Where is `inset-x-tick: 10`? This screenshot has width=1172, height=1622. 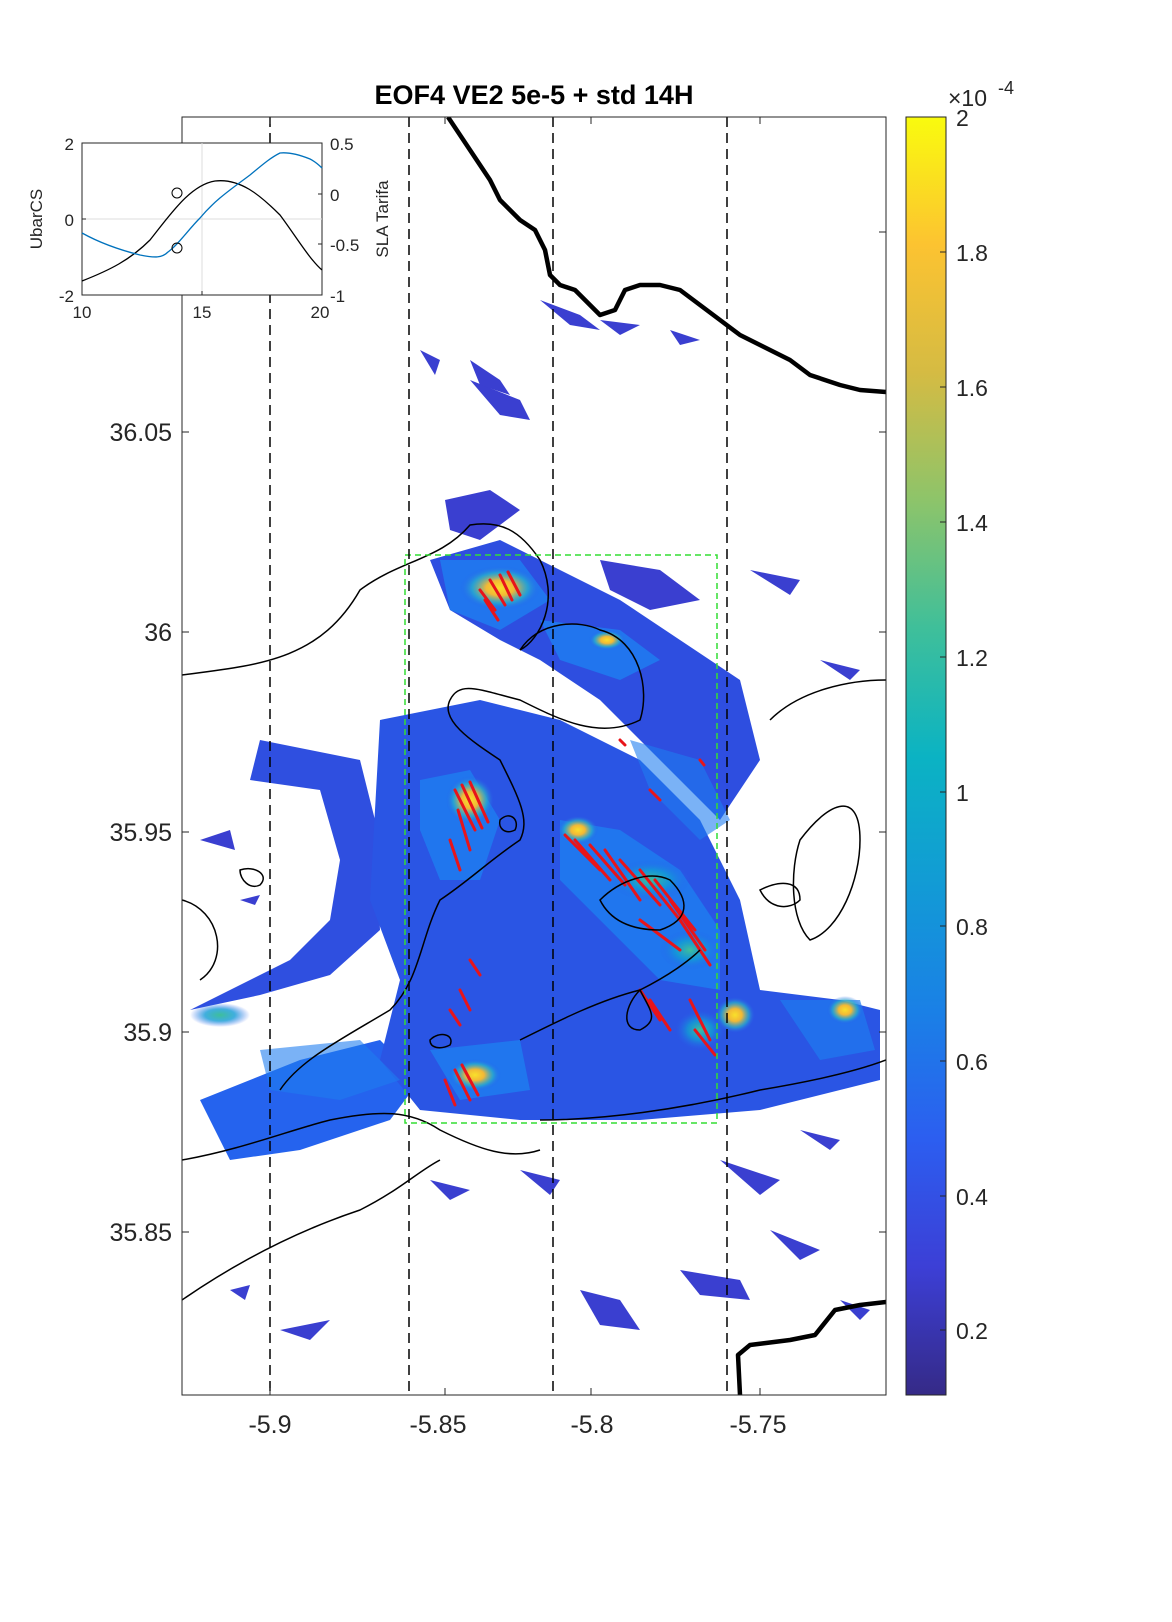
inset-x-tick: 10 is located at coordinates (82, 312).